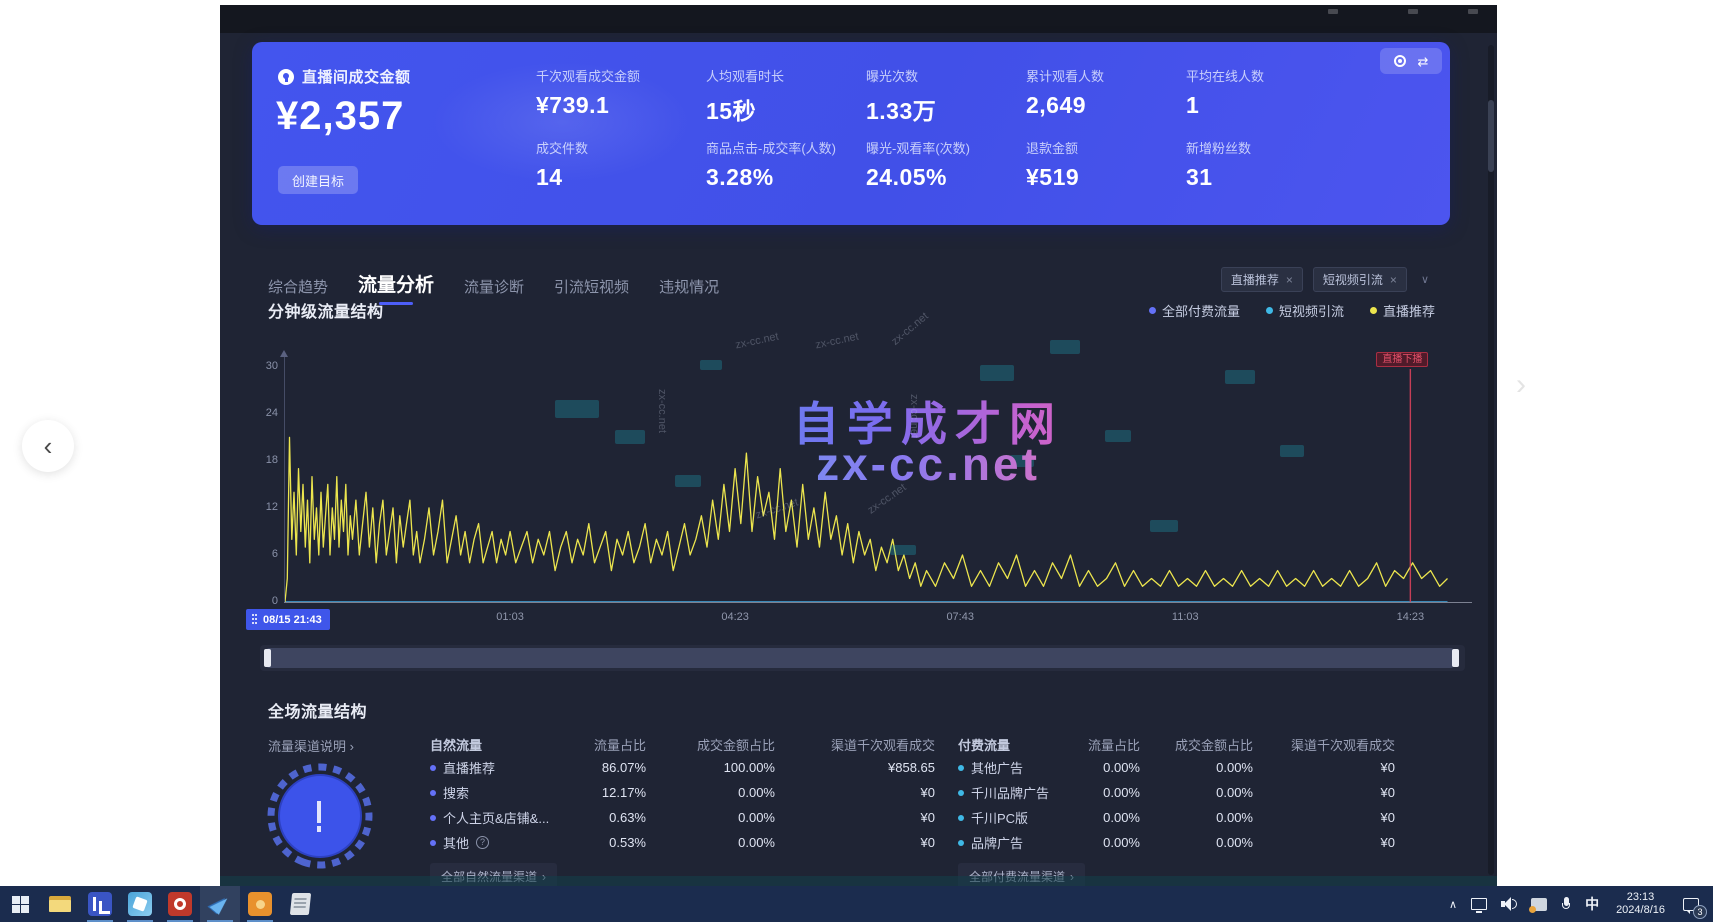  I want to click on create-goal-button: 创建目标, so click(318, 180).